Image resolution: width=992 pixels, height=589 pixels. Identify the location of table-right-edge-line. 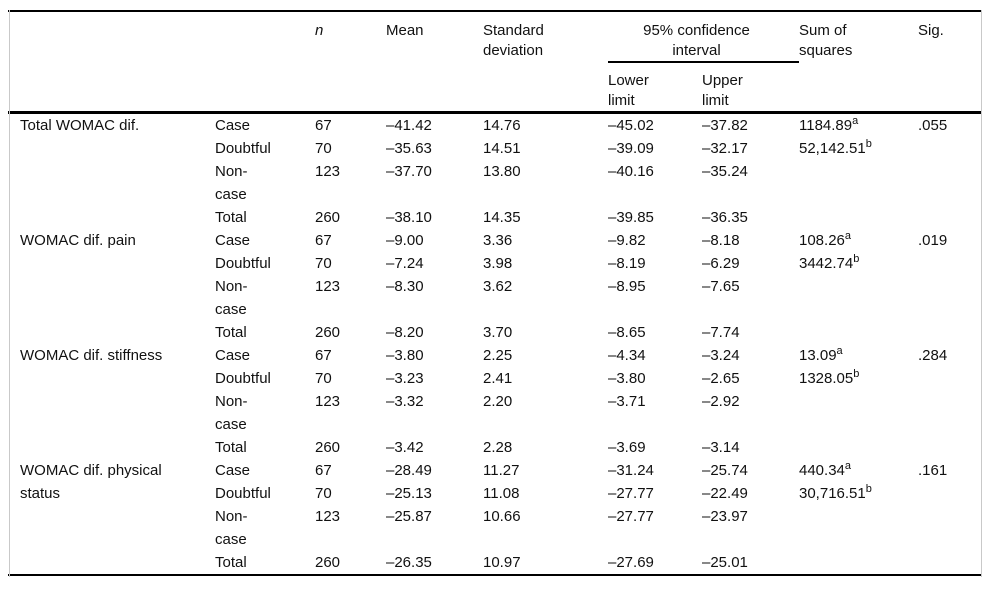
(981, 293).